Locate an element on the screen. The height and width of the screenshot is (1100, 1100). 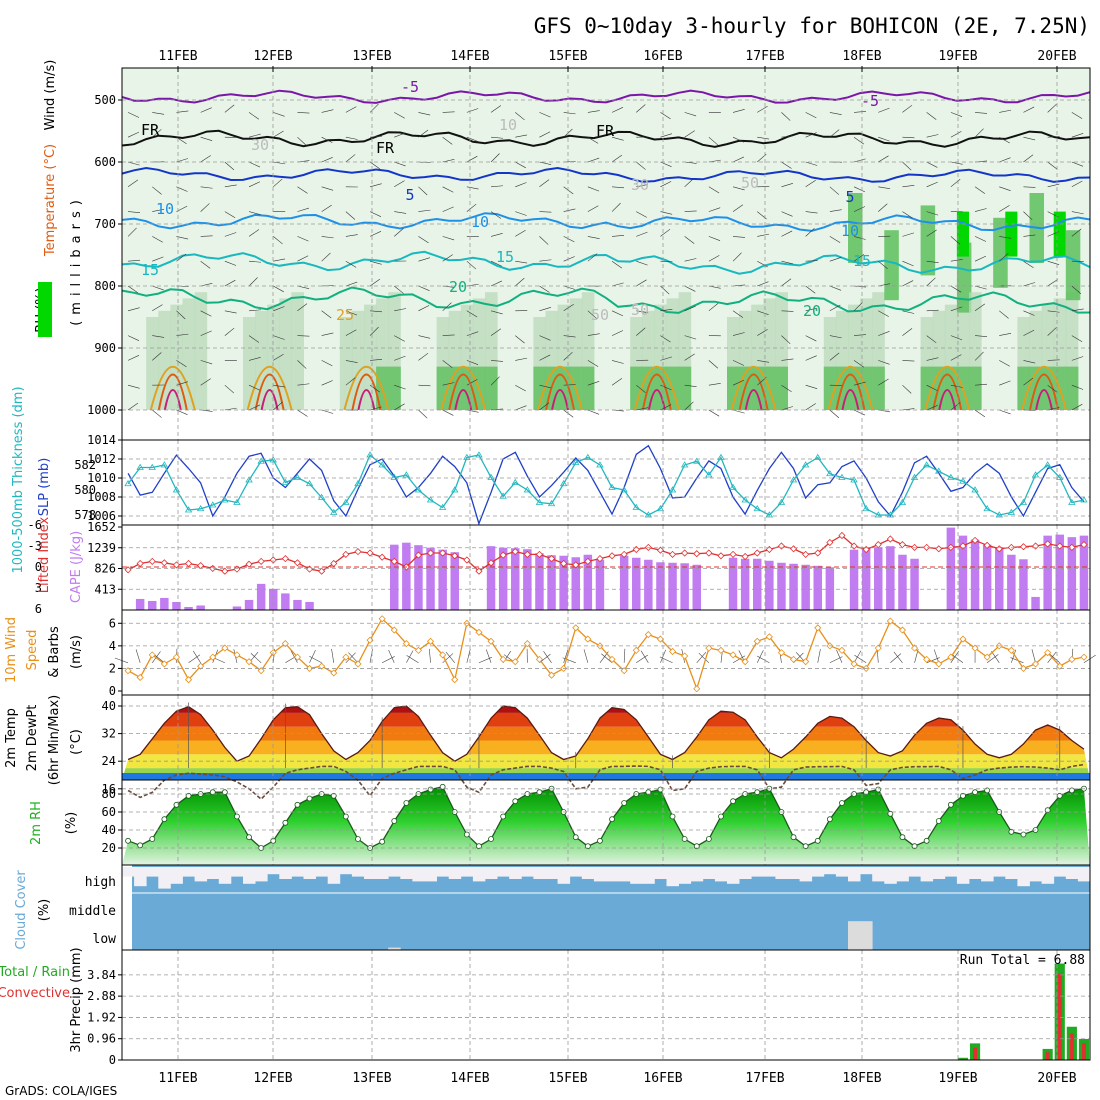
precip-conv-bar is located at coordinates (1047, 1056).